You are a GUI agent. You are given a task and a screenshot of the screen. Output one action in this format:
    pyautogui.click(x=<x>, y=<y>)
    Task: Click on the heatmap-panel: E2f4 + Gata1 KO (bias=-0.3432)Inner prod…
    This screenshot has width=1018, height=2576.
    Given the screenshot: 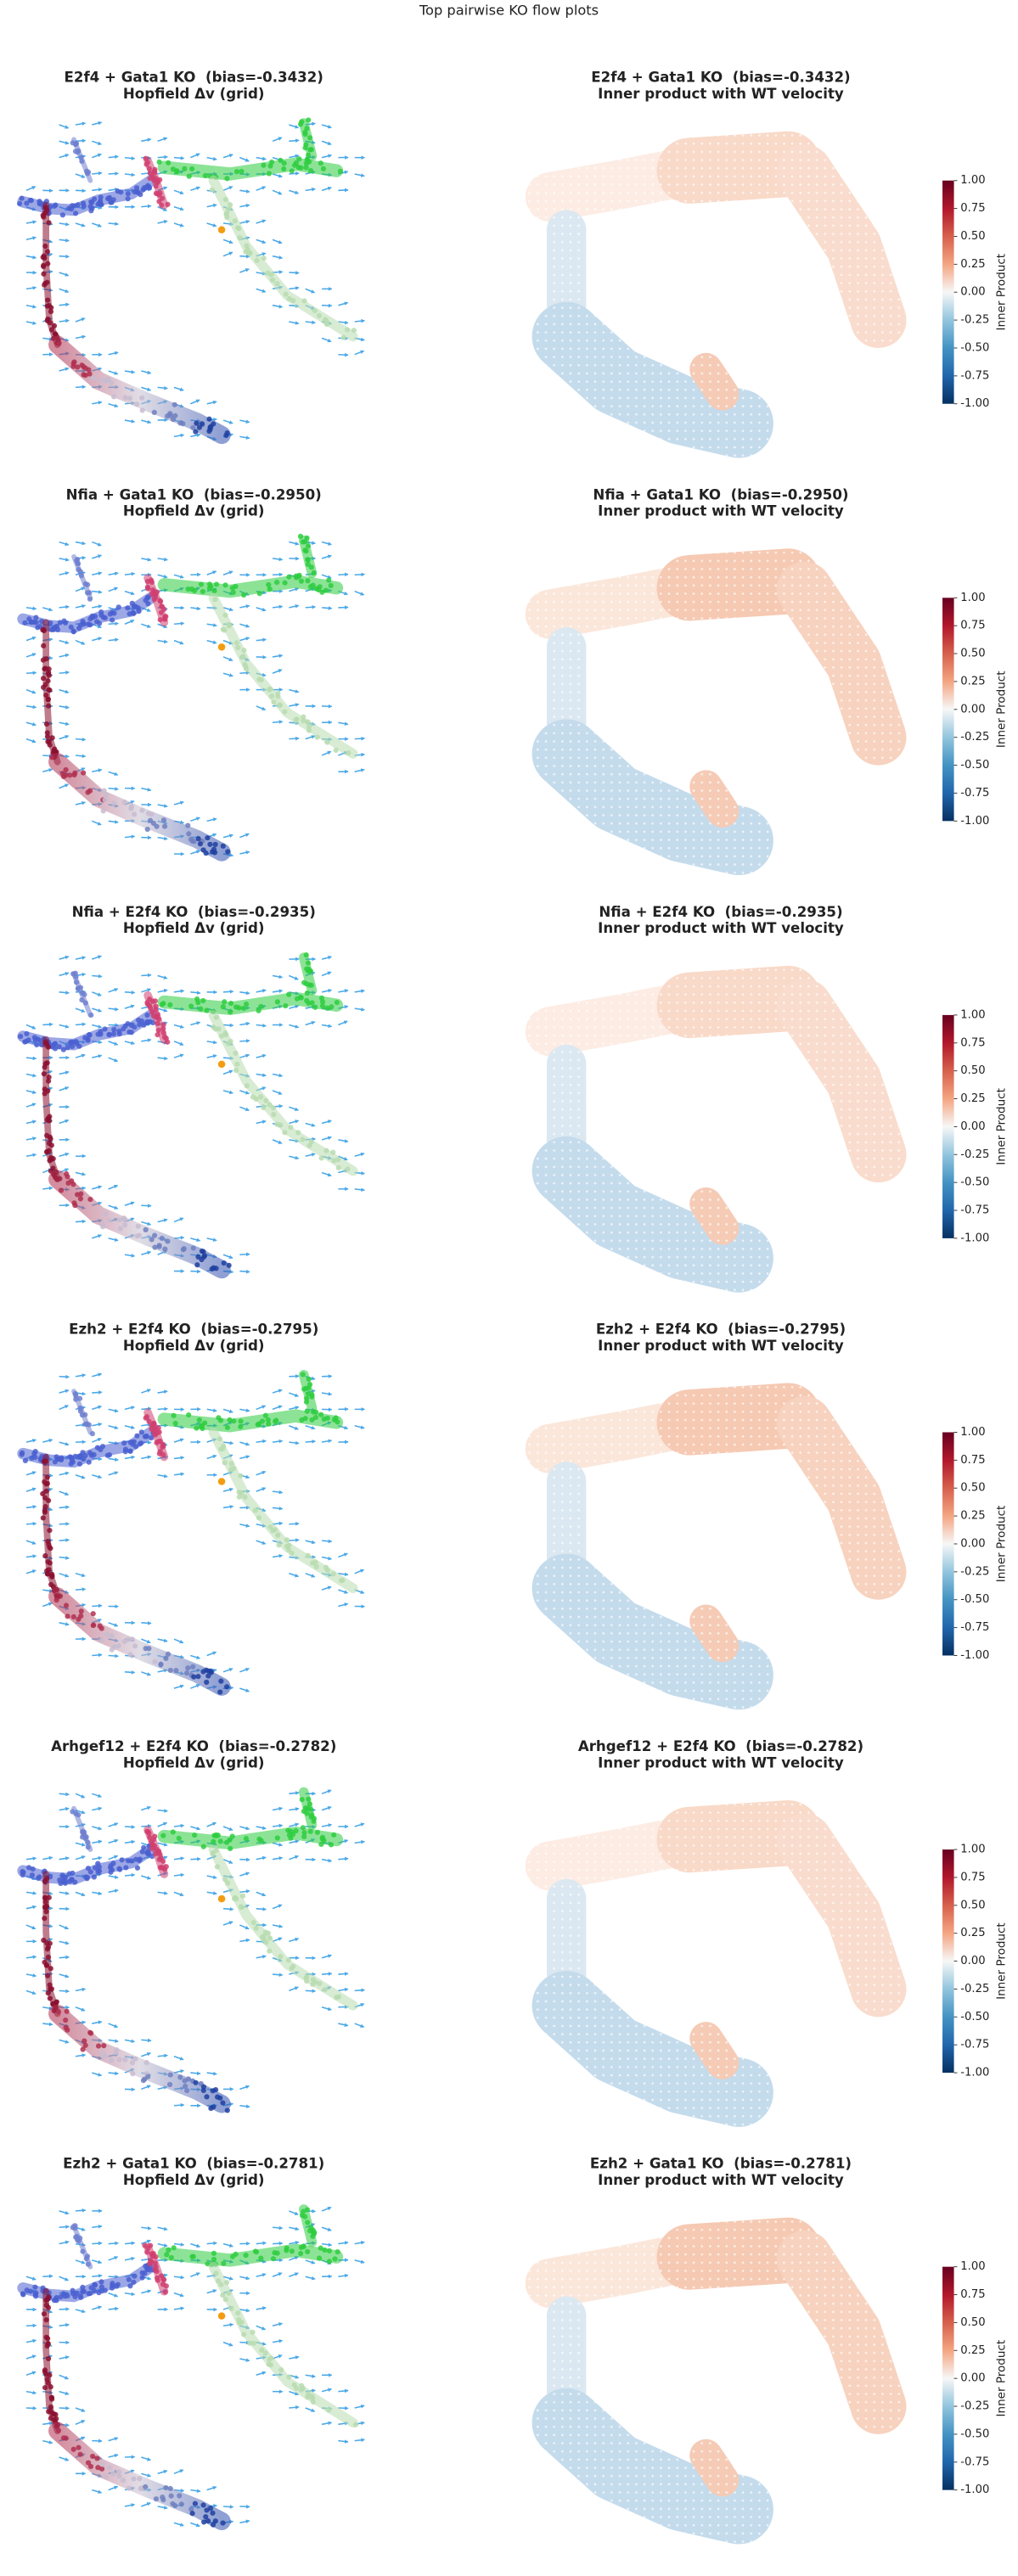 What is the action you would take?
    pyautogui.click(x=767, y=264)
    